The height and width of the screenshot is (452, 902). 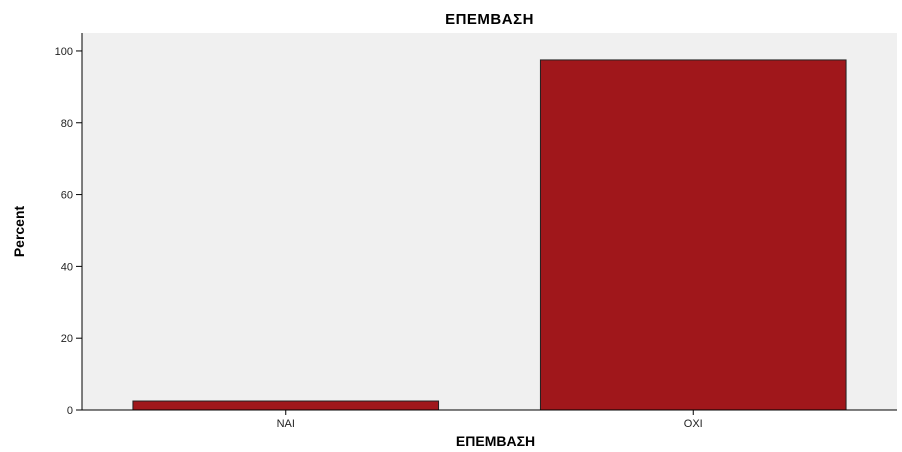 What do you see at coordinates (67, 267) in the screenshot?
I see `y-tick-label: 40` at bounding box center [67, 267].